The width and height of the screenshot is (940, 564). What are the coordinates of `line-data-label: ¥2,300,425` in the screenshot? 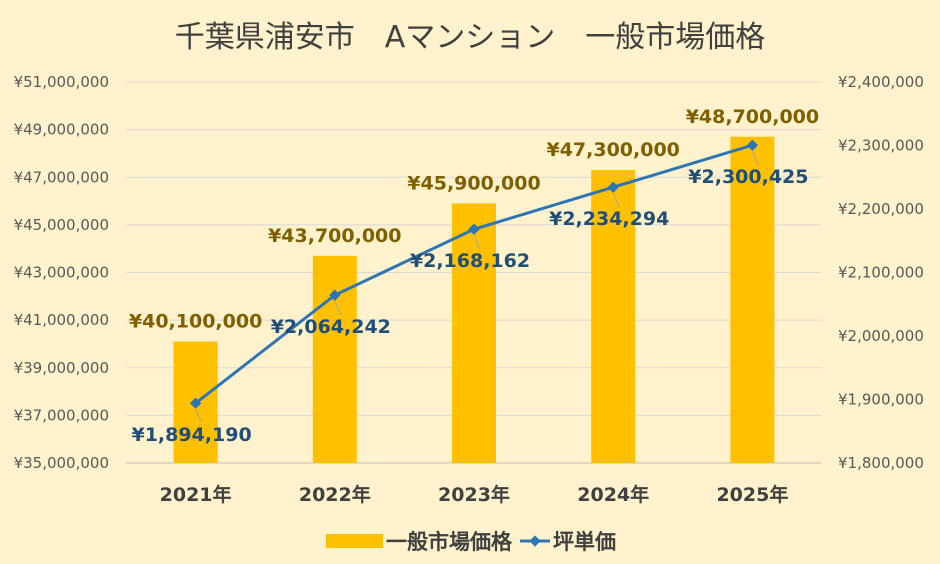 It's located at (748, 177).